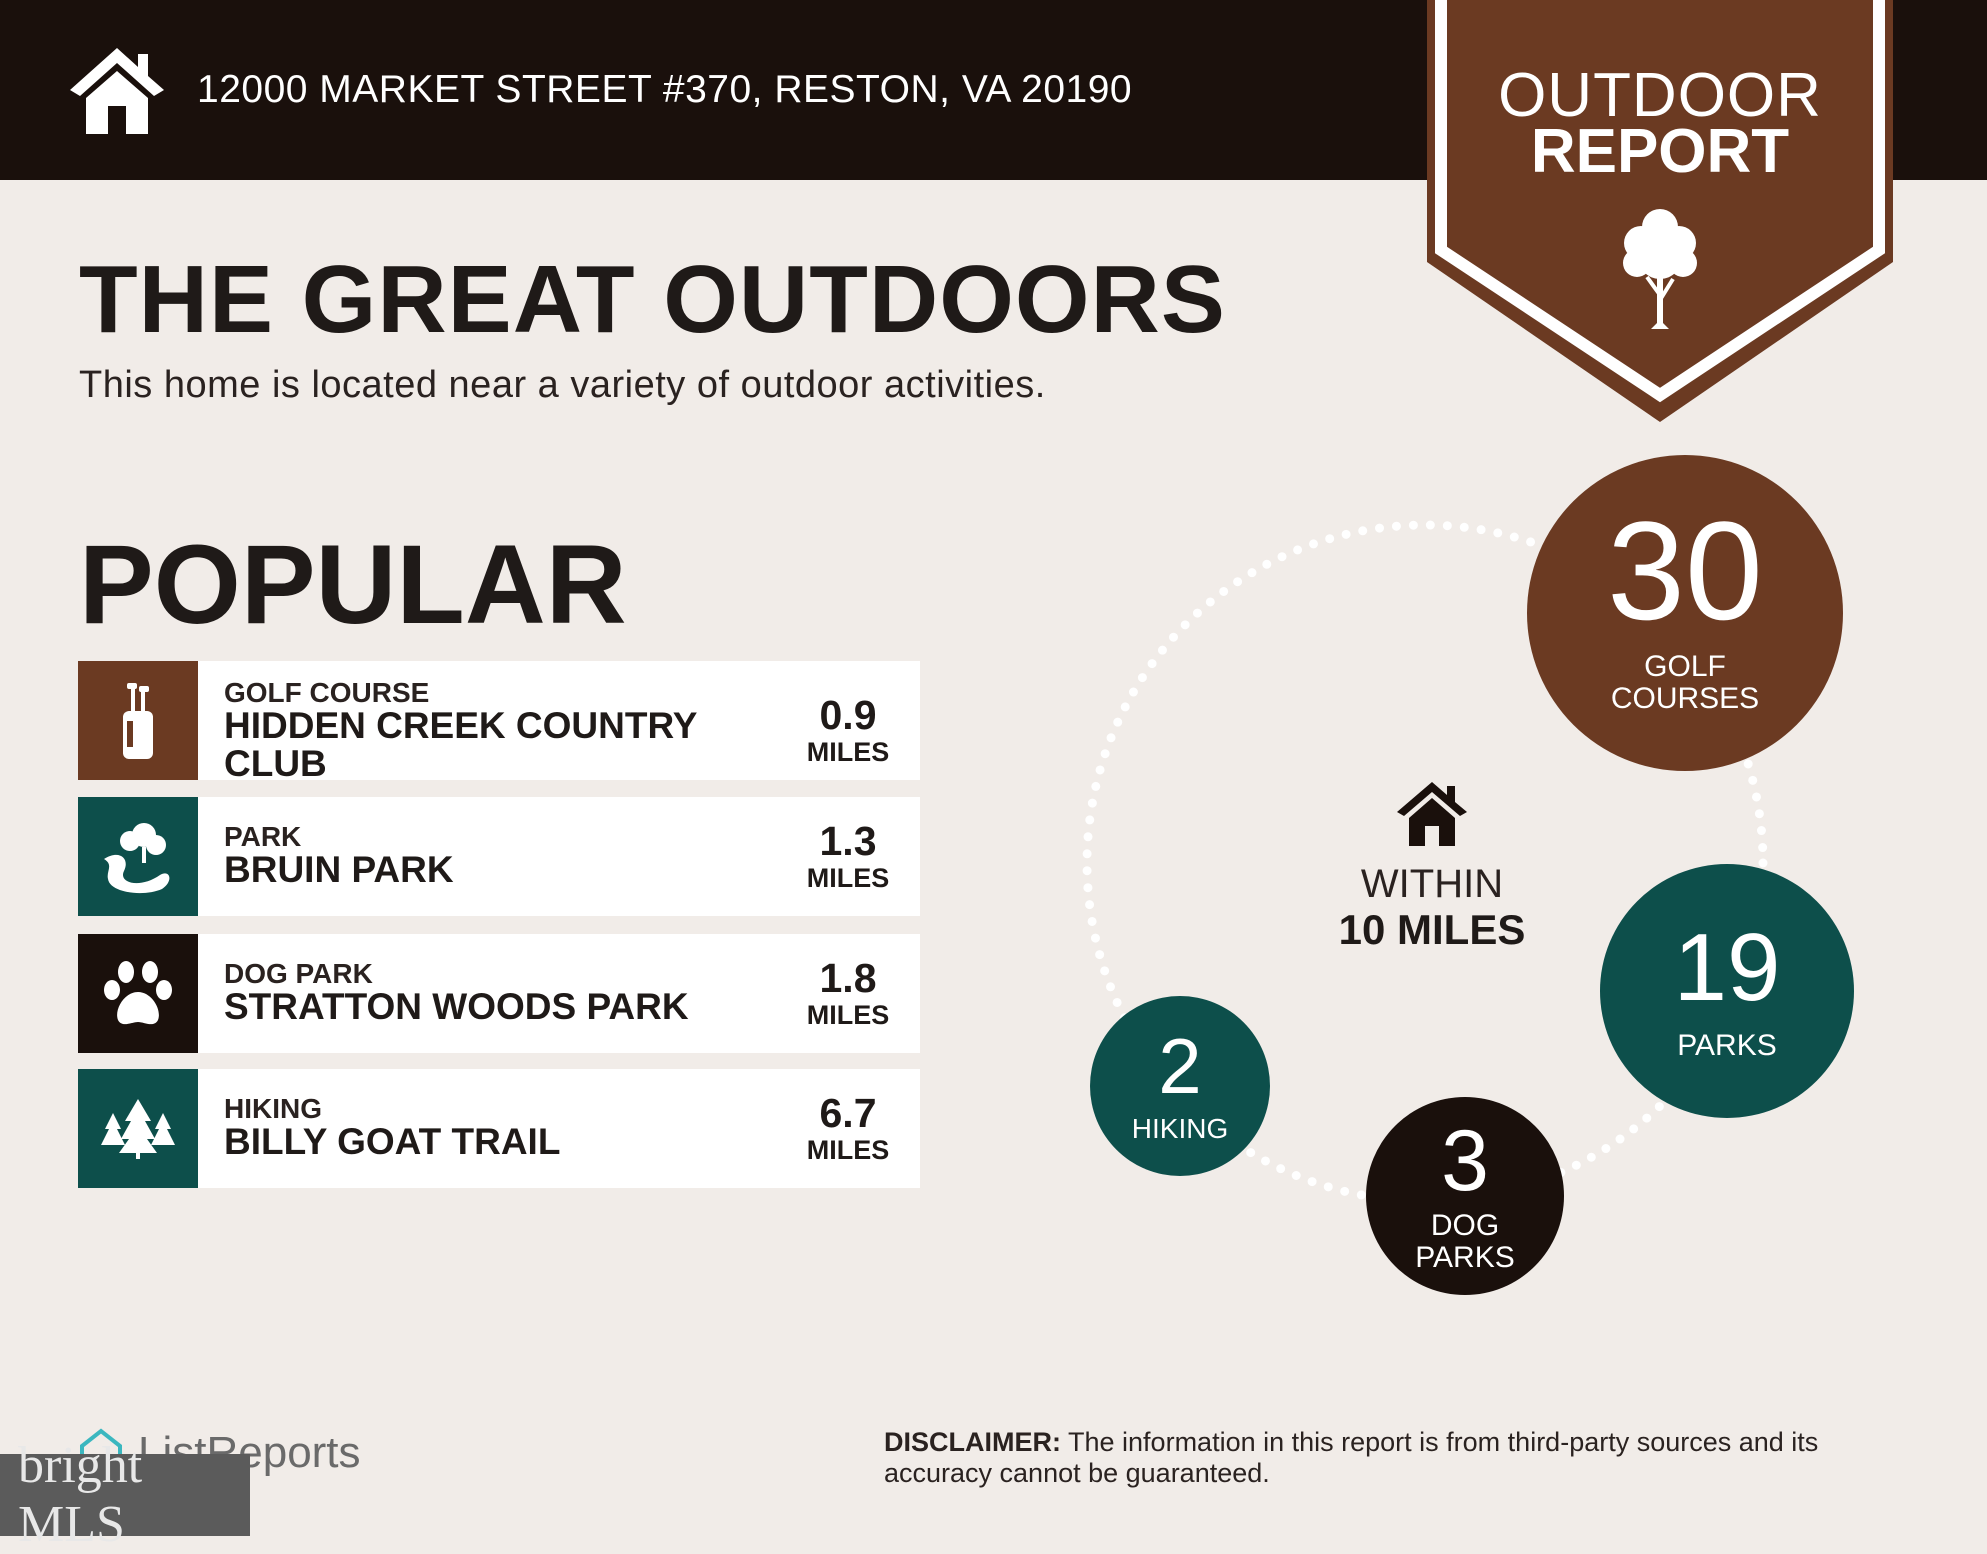 The width and height of the screenshot is (1987, 1554). I want to click on list-item: PARK BRUIN PARK 1.3 MILES, so click(499, 856).